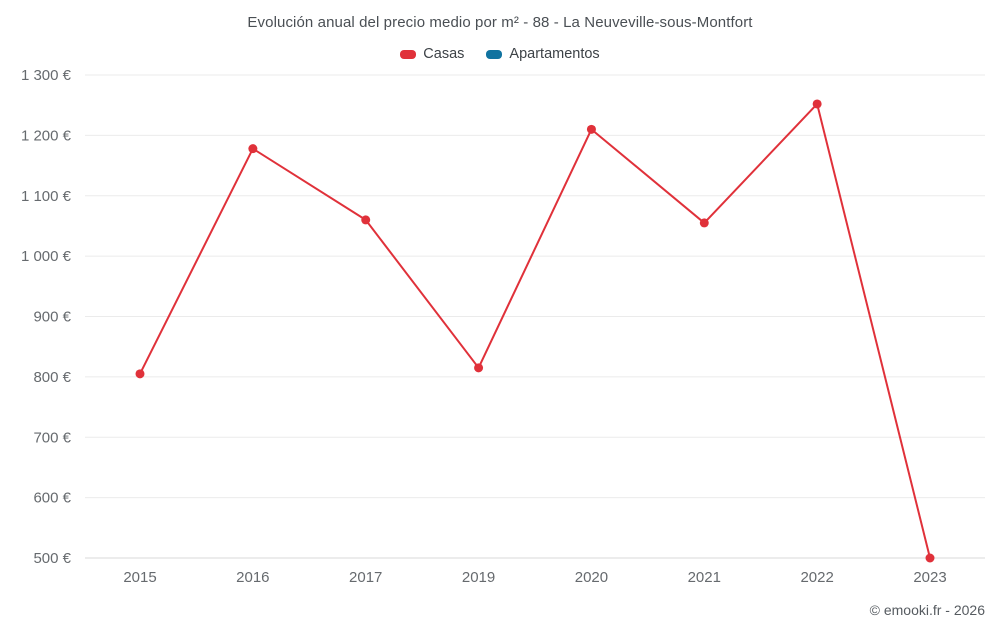 Image resolution: width=1000 pixels, height=625 pixels. I want to click on legend-label-casas: Casas, so click(444, 54).